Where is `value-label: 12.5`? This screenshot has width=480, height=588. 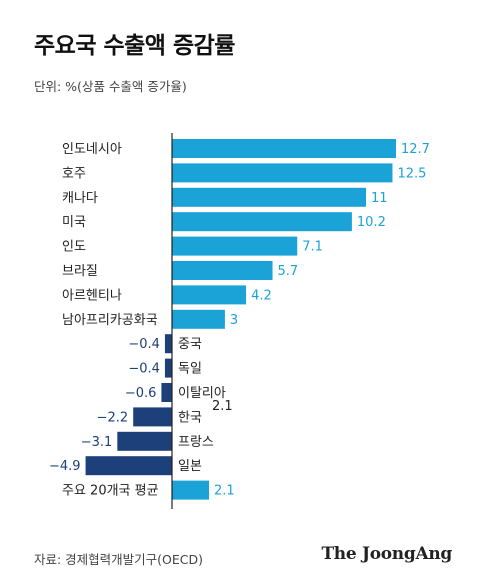
value-label: 12.5 is located at coordinates (411, 173).